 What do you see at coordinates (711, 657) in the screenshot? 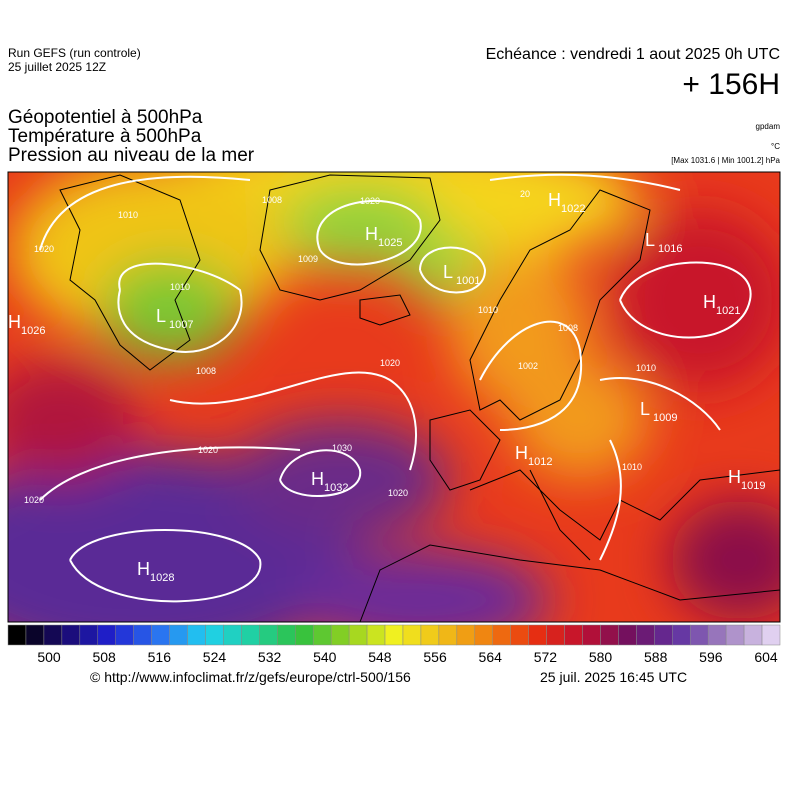
I see `colorbar-label: 596` at bounding box center [711, 657].